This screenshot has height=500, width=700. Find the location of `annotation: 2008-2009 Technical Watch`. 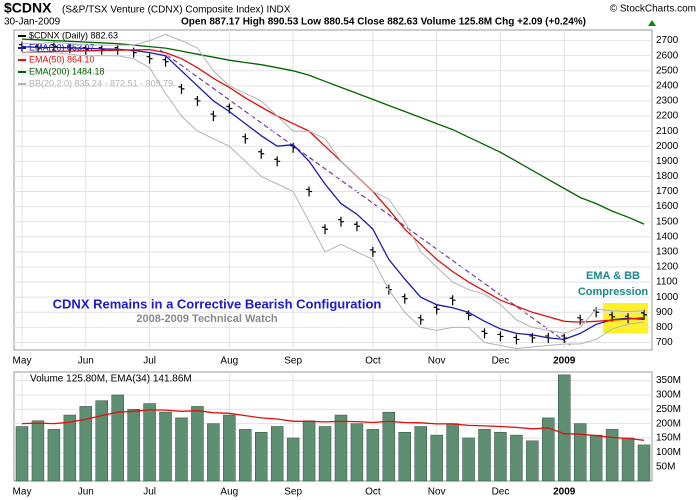

annotation: 2008-2009 Technical Watch is located at coordinates (207, 319).